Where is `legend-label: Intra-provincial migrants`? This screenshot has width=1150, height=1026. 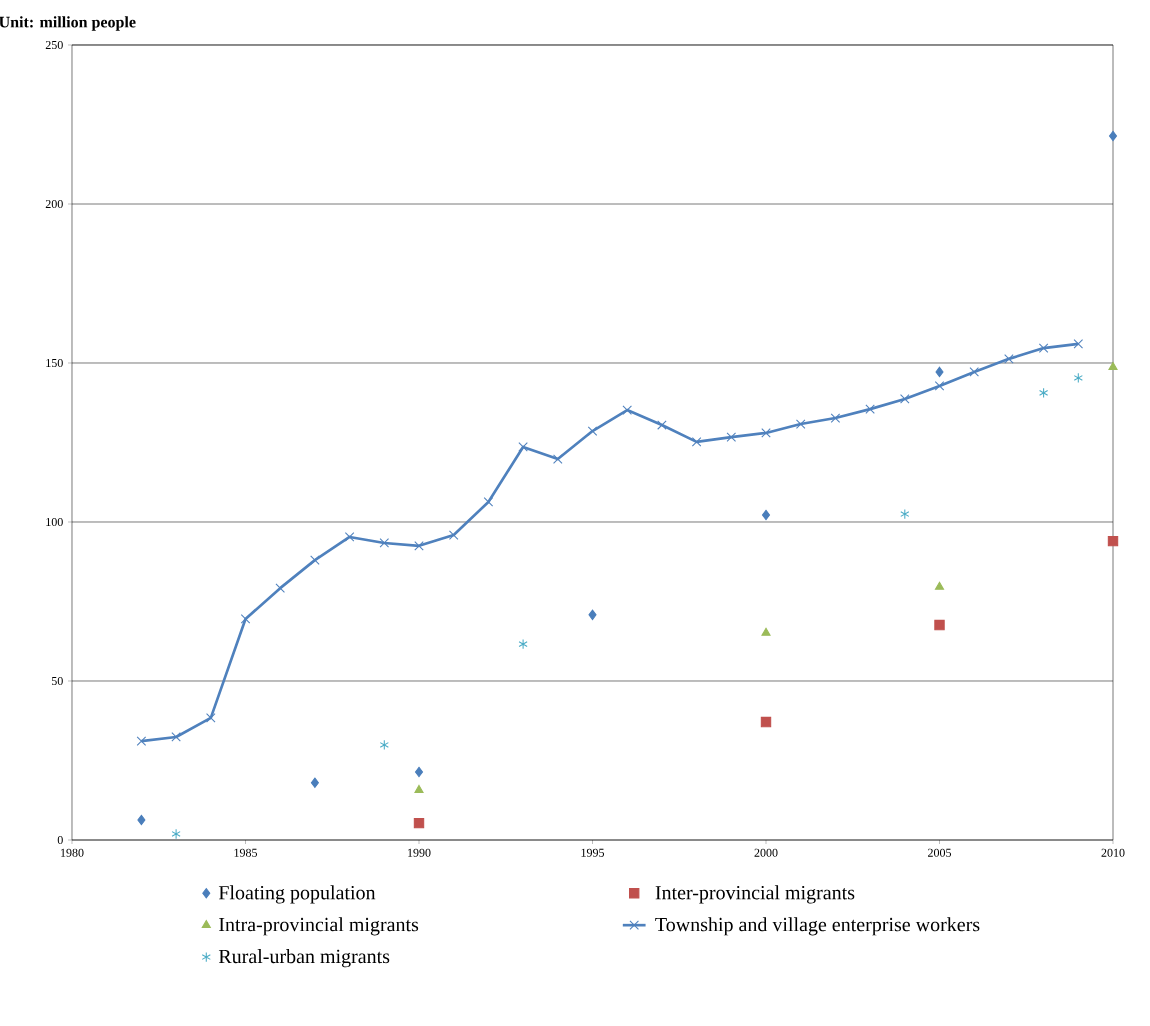 legend-label: Intra-provincial migrants is located at coordinates (319, 926).